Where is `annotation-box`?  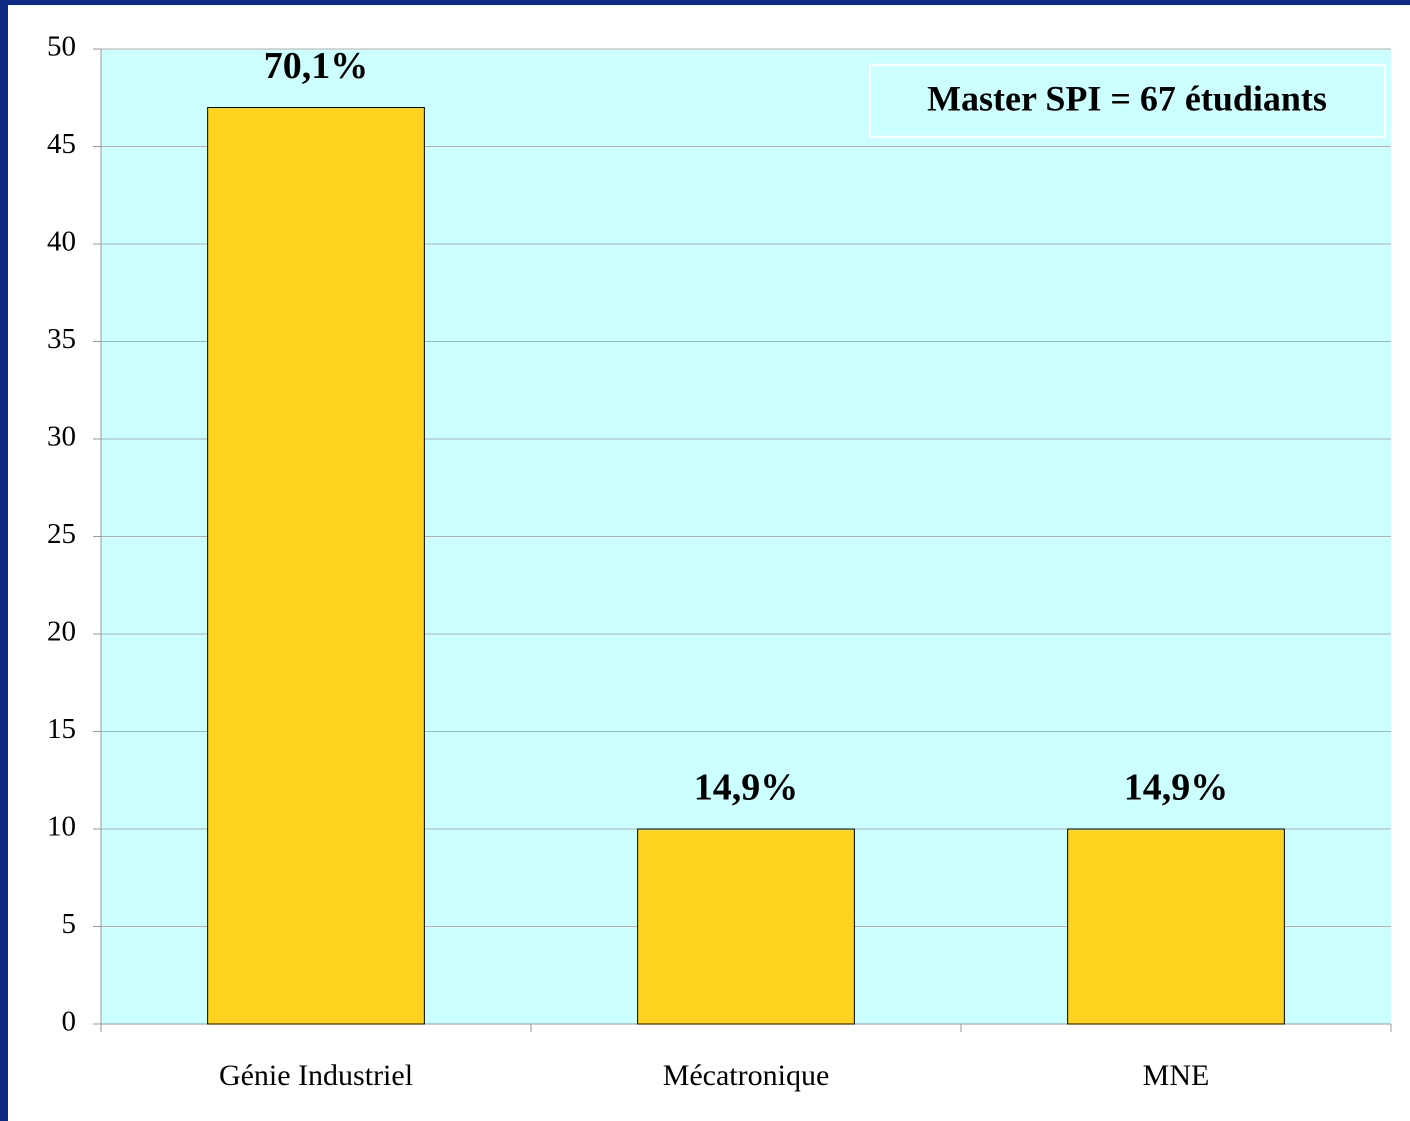 annotation-box is located at coordinates (1127, 101).